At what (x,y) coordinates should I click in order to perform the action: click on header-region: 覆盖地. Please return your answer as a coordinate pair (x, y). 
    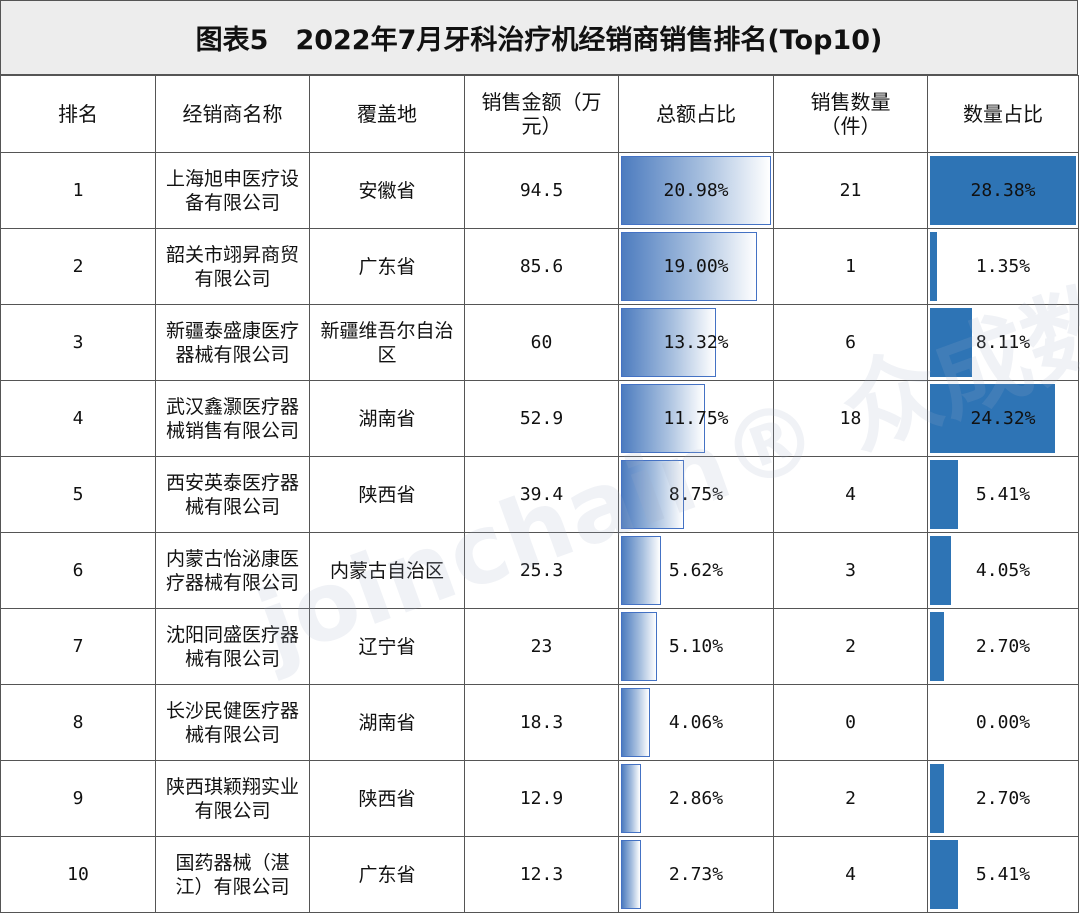
    Looking at the image, I should click on (387, 114).